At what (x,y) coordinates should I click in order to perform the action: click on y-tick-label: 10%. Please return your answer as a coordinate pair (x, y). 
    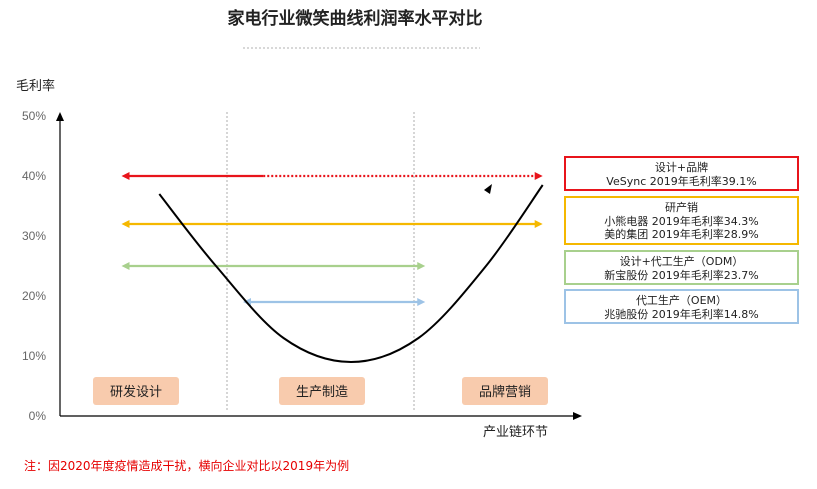
    Looking at the image, I should click on (34, 356).